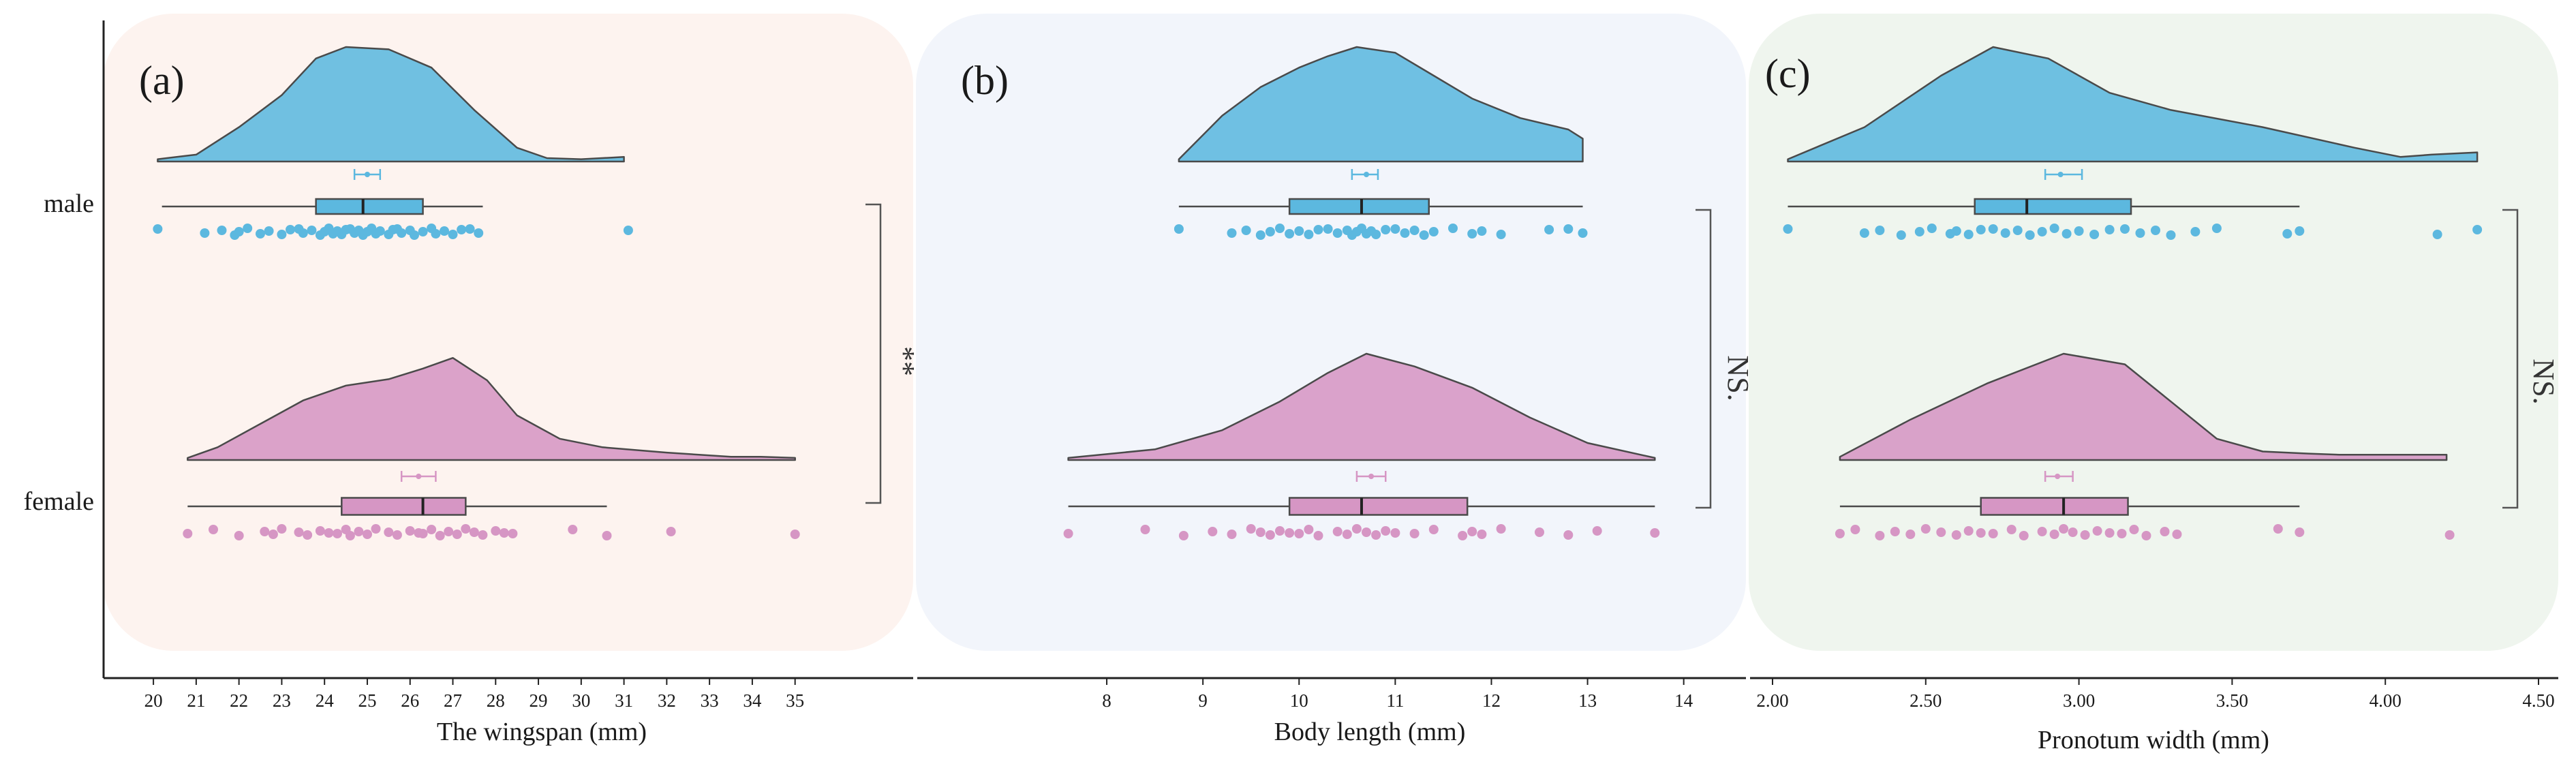 This screenshot has width=2576, height=766. Describe the element at coordinates (539, 700) in the screenshot. I see `panel-a-x-tick-label: 29` at that location.